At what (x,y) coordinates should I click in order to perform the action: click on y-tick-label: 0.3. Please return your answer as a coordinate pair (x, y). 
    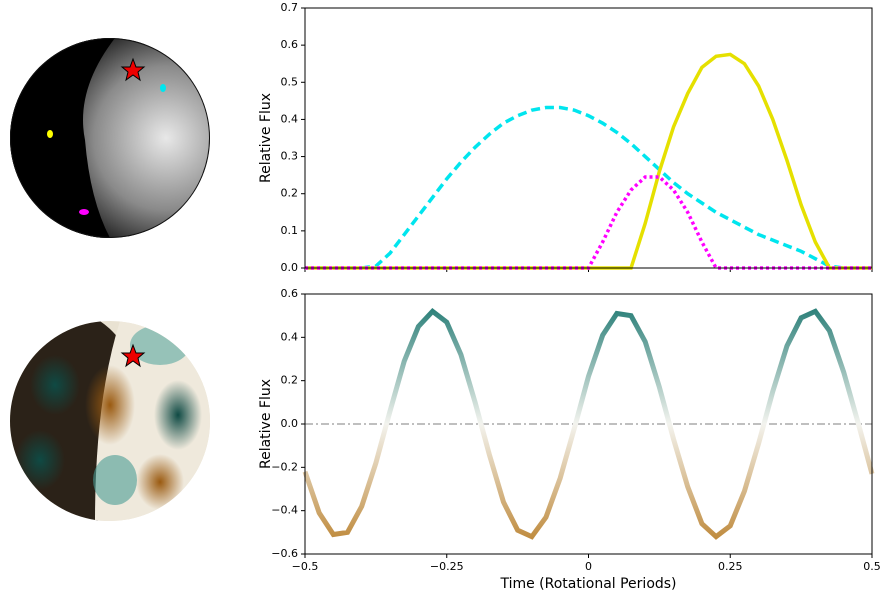
    Looking at the image, I should click on (290, 156).